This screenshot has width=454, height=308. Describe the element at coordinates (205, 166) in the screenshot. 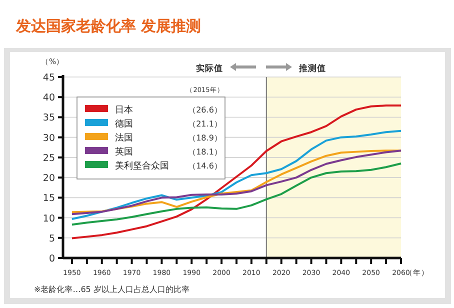

I see `annotation: （14.6）` at that location.